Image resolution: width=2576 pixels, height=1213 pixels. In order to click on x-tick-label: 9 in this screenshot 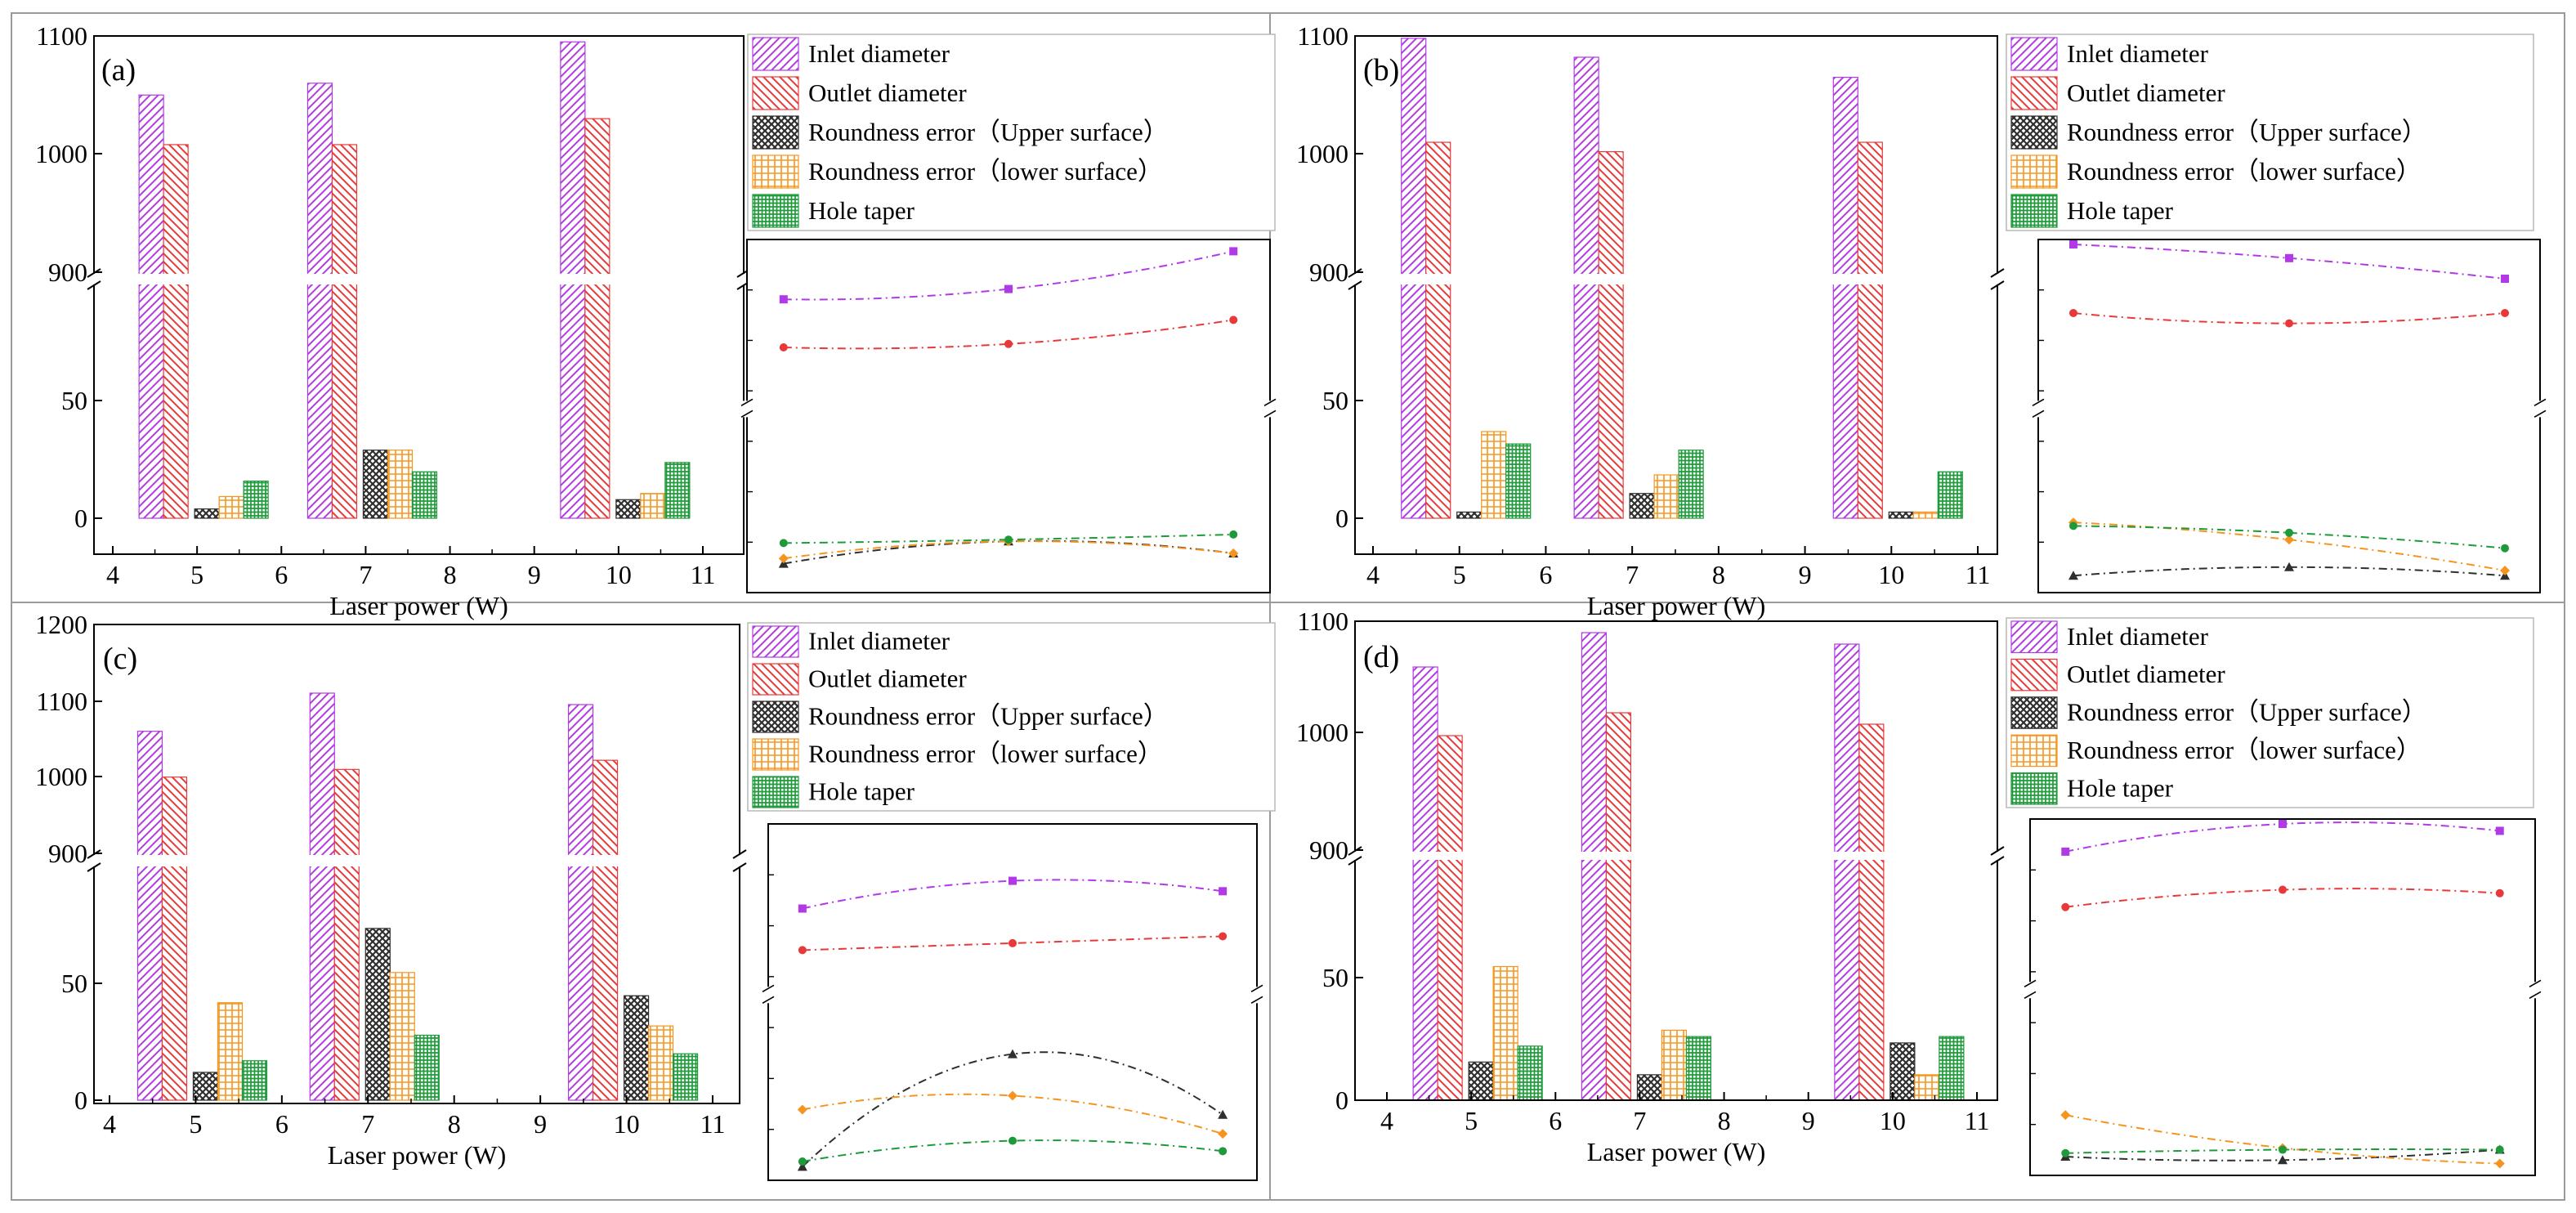, I will do `click(1805, 574)`.